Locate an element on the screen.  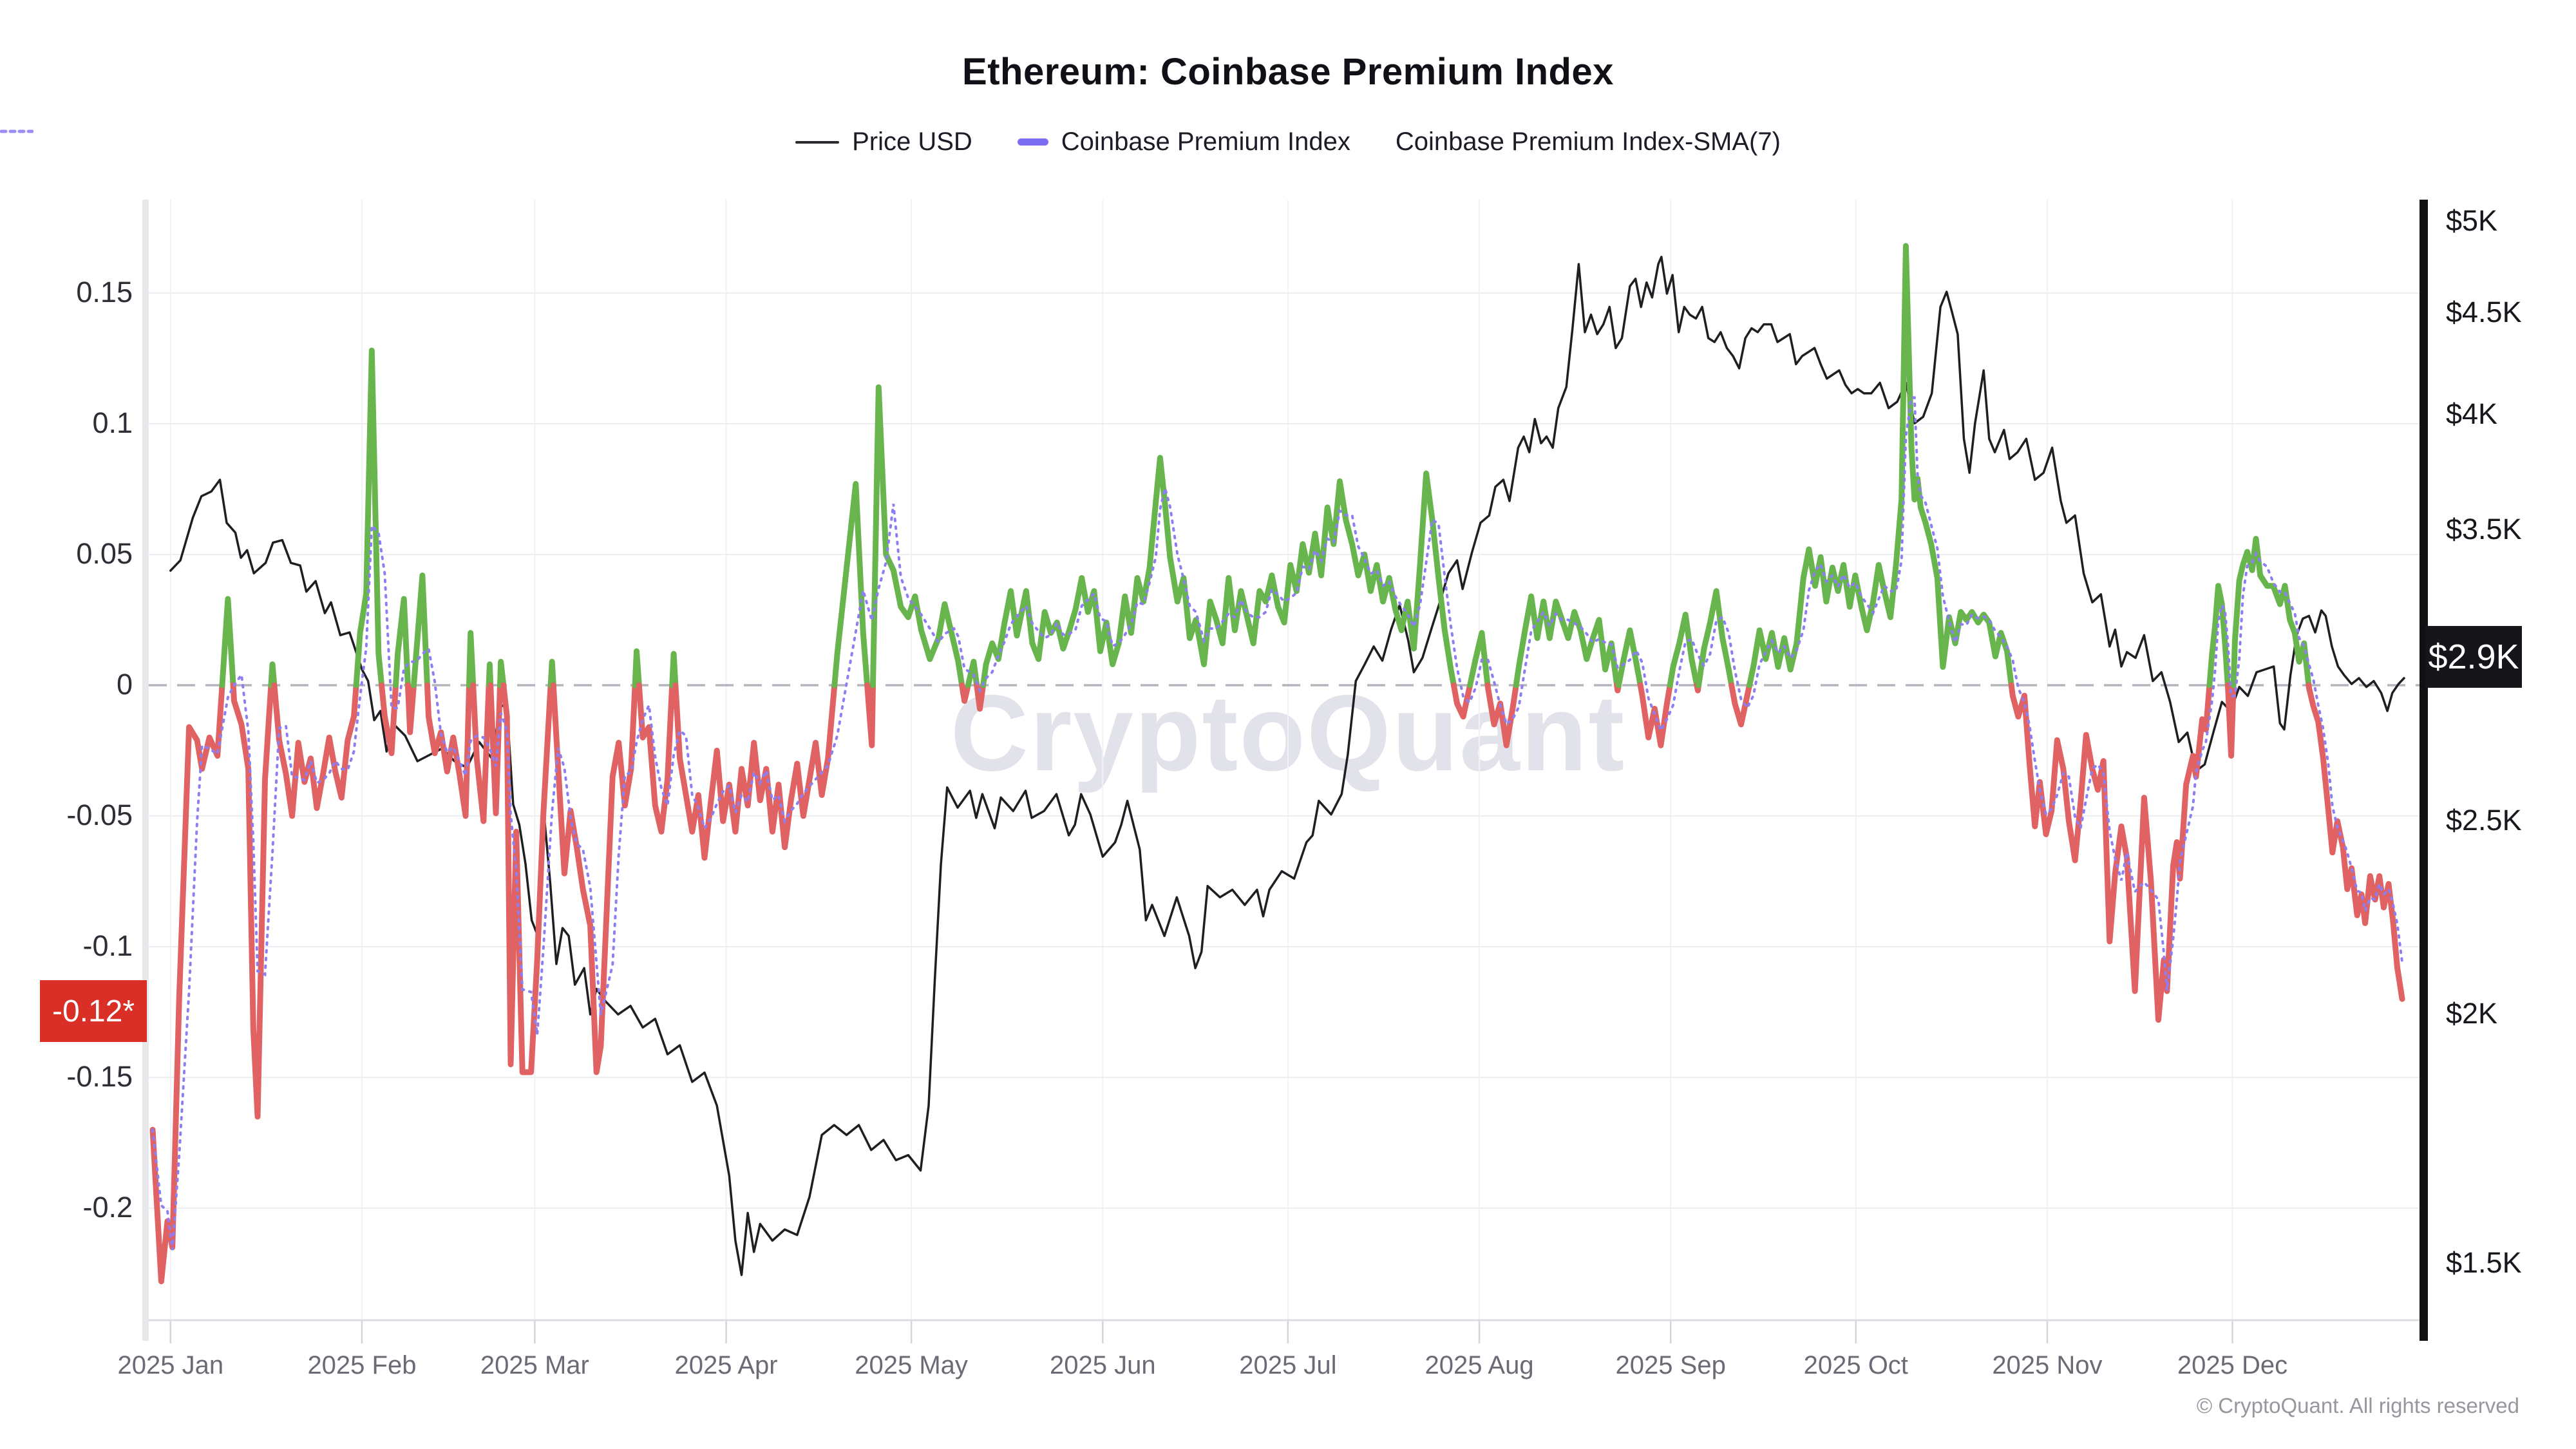
copyright-footer: © CryptoQuant. All rights reserved is located at coordinates (2357, 1405).